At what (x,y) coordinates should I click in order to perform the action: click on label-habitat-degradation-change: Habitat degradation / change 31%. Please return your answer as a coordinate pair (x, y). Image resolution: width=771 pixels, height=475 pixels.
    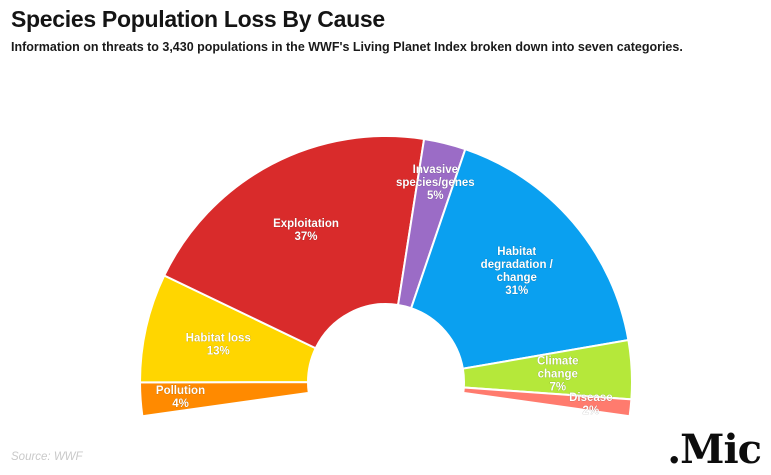
    Looking at the image, I should click on (517, 271).